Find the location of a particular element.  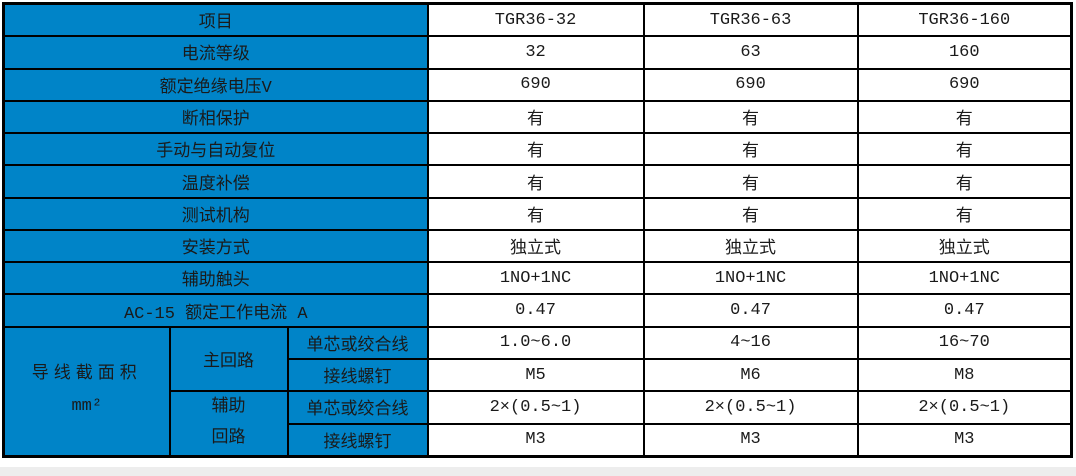

table-row: 接线螺钉 M3 M3 M3 is located at coordinates (538, 440).